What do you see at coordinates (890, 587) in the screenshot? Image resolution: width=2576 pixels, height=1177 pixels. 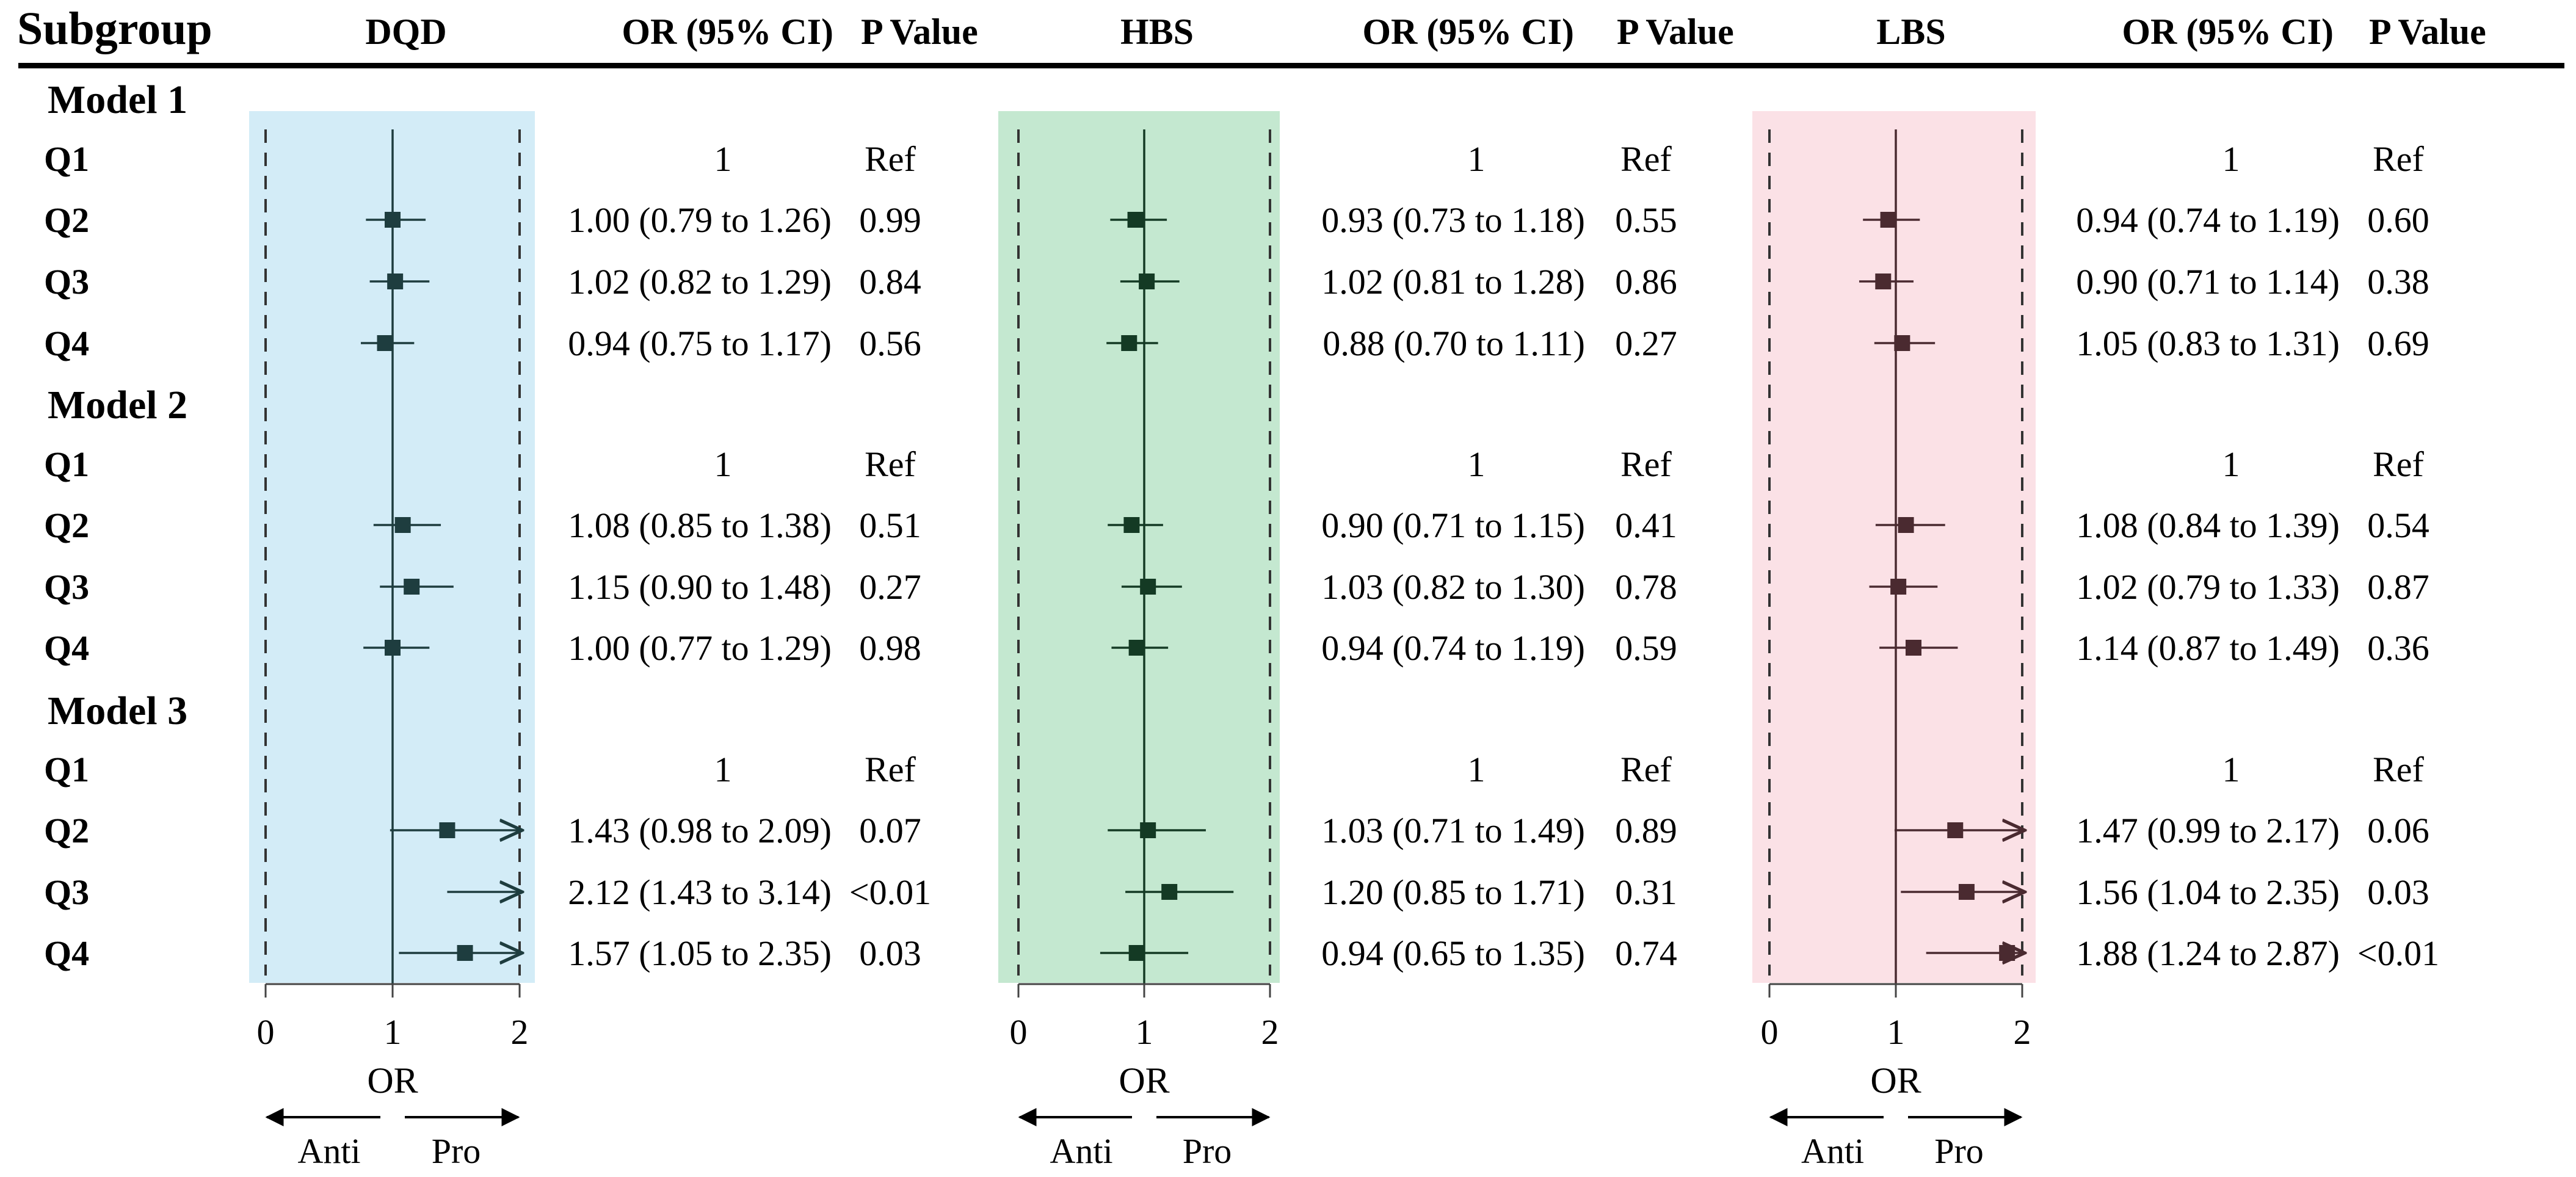 I see `dqd-p-value: 0.27` at bounding box center [890, 587].